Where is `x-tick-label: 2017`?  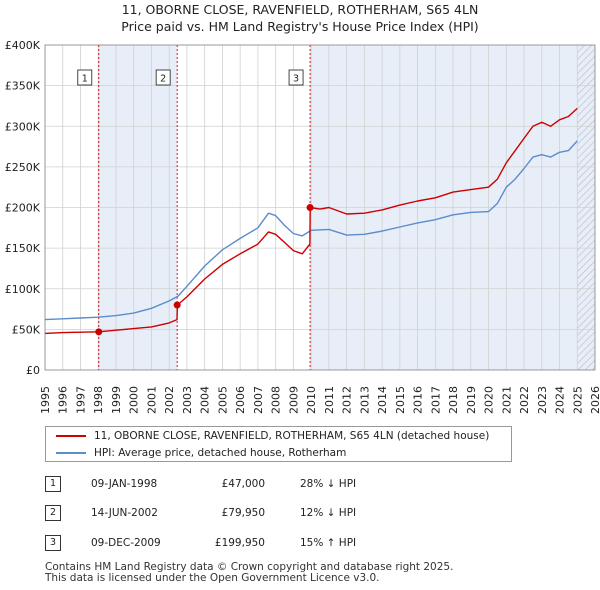 x-tick-label: 2017 is located at coordinates (435, 400).